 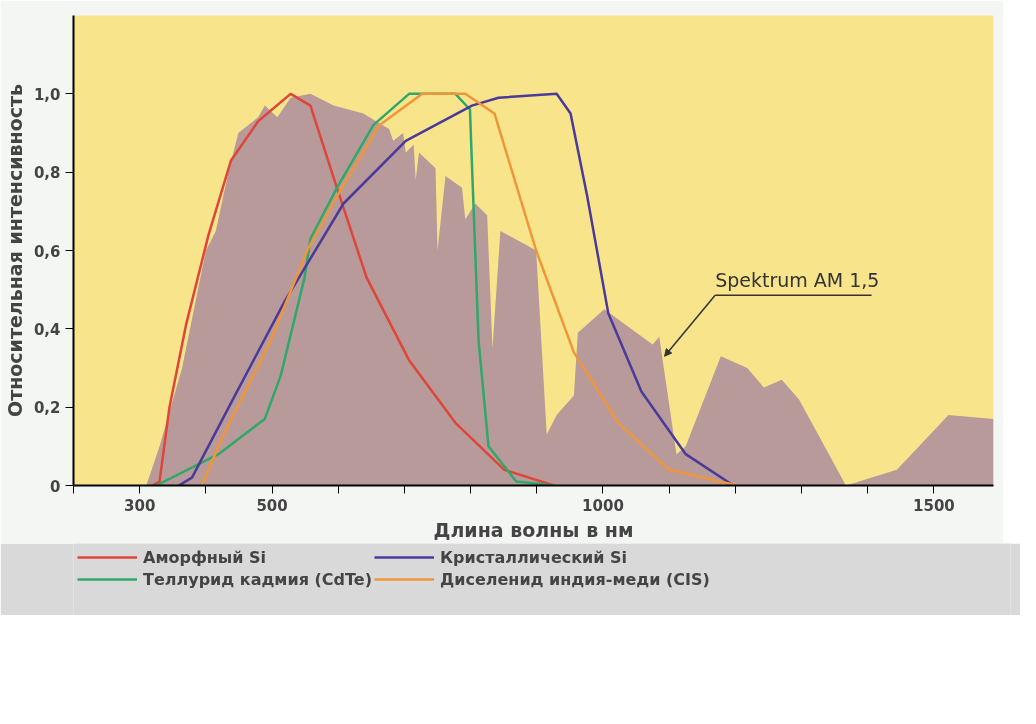 I want to click on x-tick-label: 1500, so click(x=934, y=505).